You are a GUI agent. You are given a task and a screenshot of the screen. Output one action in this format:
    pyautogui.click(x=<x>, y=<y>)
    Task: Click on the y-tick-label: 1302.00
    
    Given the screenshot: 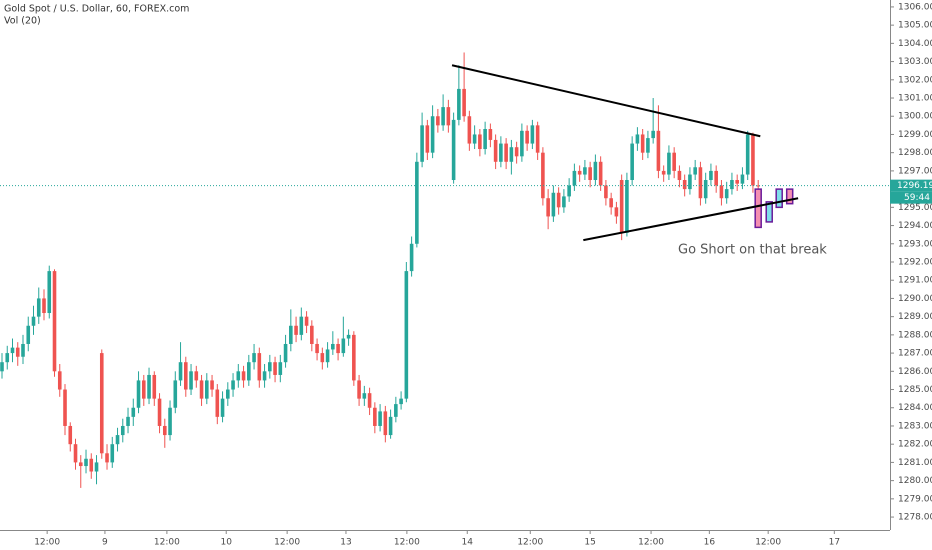 What is the action you would take?
    pyautogui.click(x=915, y=80)
    